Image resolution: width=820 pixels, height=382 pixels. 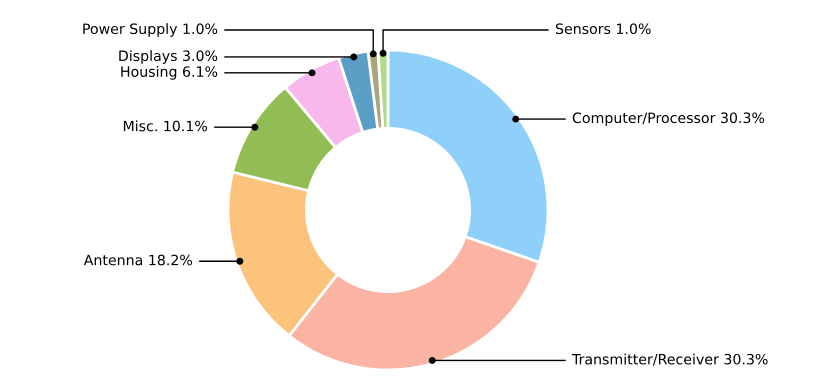 I want to click on slice-label: Power Supply 1.0%, so click(x=150, y=30).